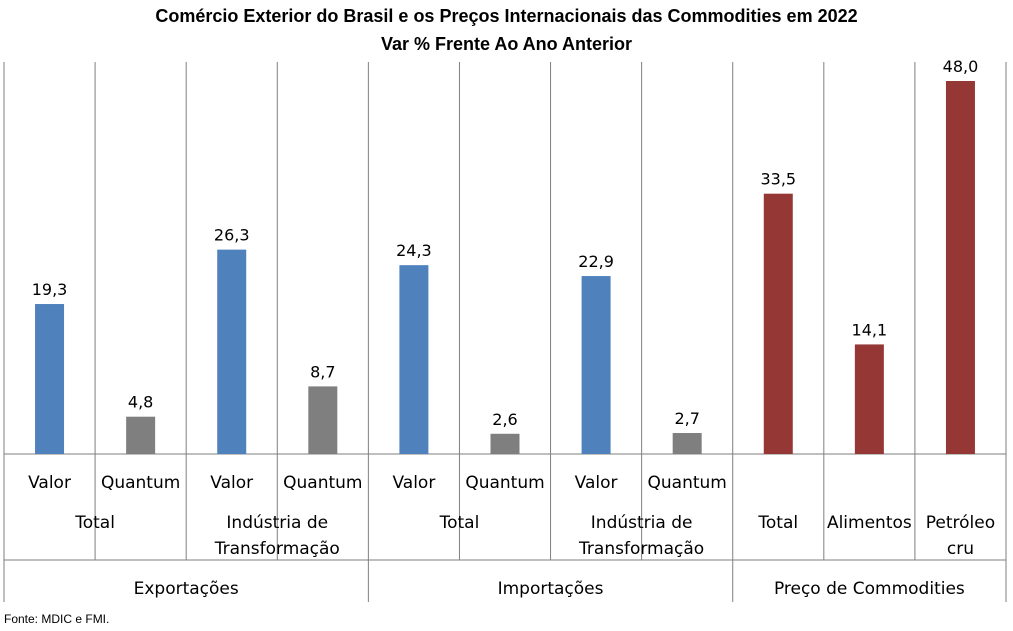  Describe the element at coordinates (140, 402) in the screenshot. I see `data-label-1: 4,8` at that location.